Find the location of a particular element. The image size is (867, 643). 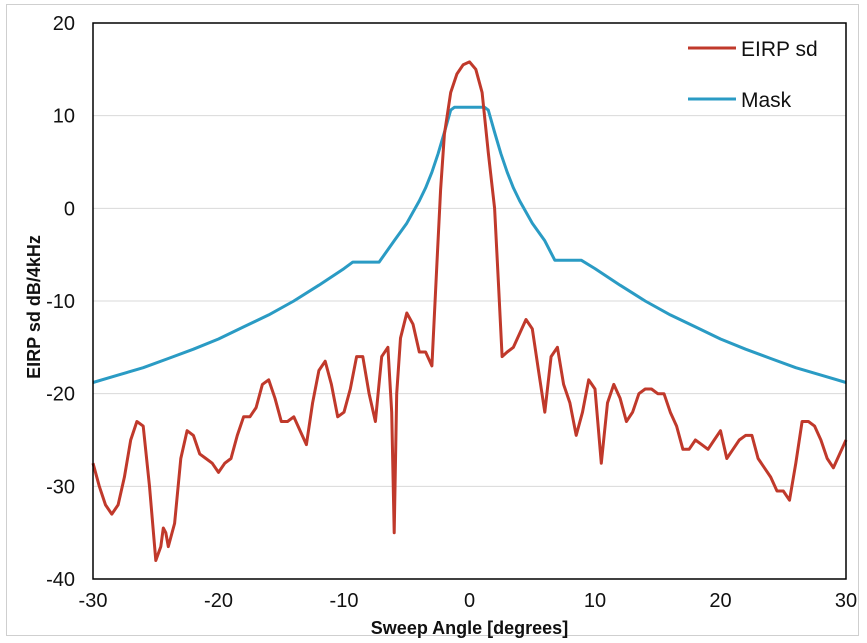

x-tick-label: 0 is located at coordinates (469, 601).